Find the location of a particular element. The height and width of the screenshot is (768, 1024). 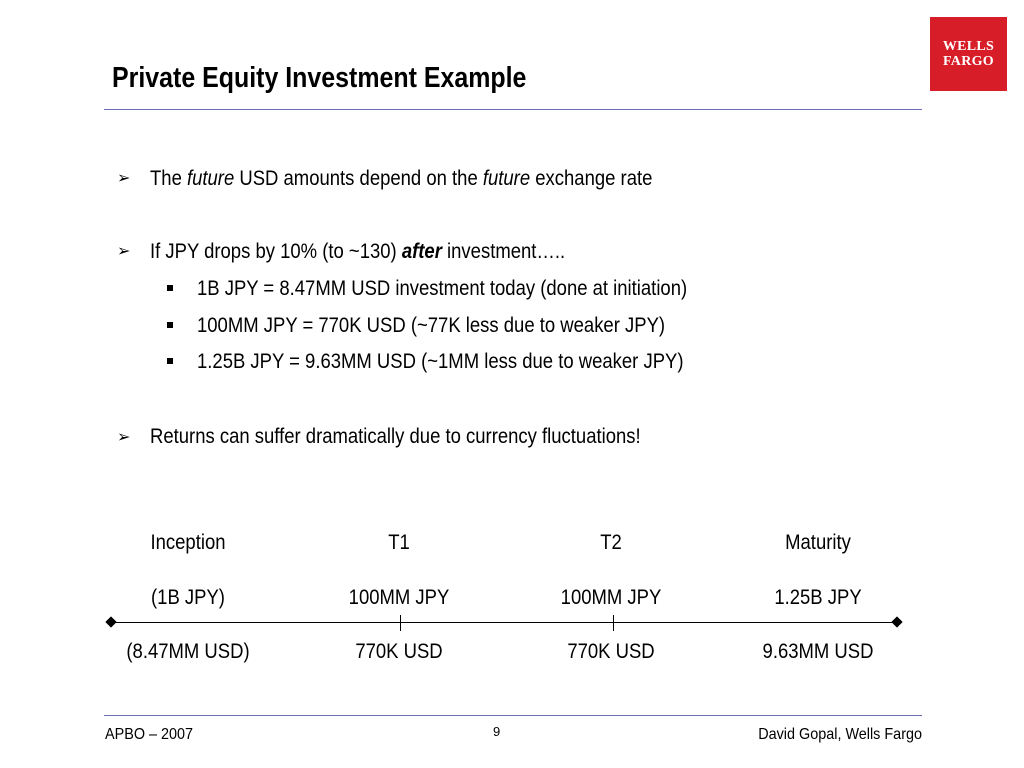

timeline-axis is located at coordinates (504, 622).